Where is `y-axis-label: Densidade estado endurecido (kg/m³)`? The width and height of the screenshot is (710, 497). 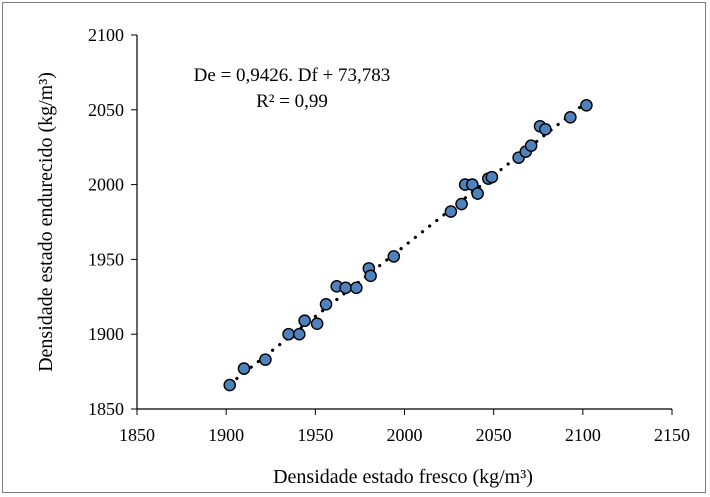
y-axis-label: Densidade estado endurecido (kg/m³) is located at coordinates (46, 222).